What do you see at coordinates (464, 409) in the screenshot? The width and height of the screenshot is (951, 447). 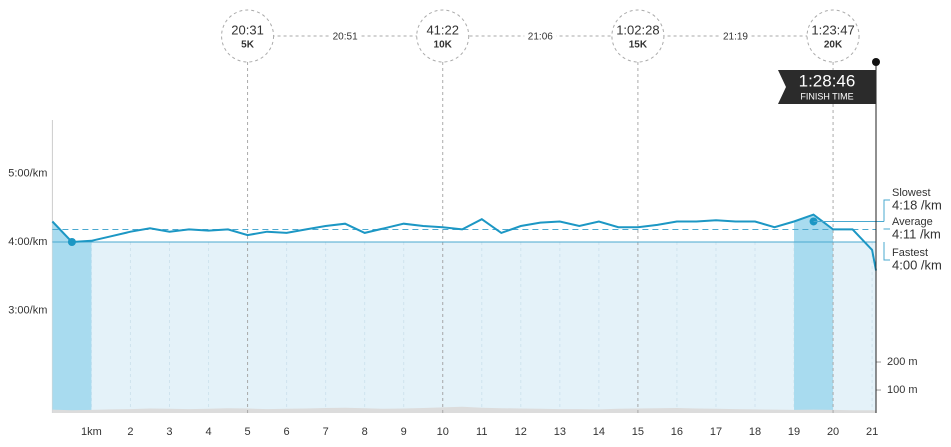 I see `elevation-area` at bounding box center [464, 409].